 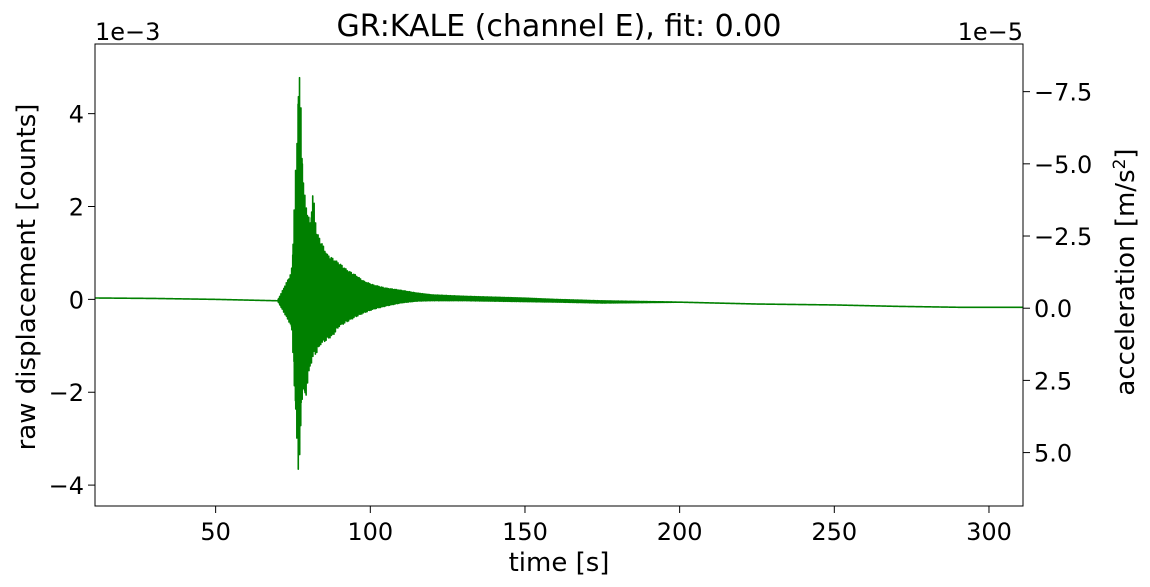 I want to click on y-tick-label: 2, so click(x=76, y=208).